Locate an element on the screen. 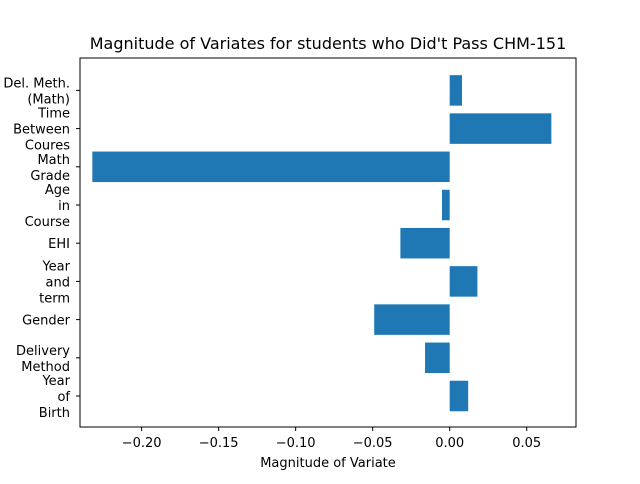 The image size is (640, 484). y-tick-label-1: Delivery Method is located at coordinates (43, 359).